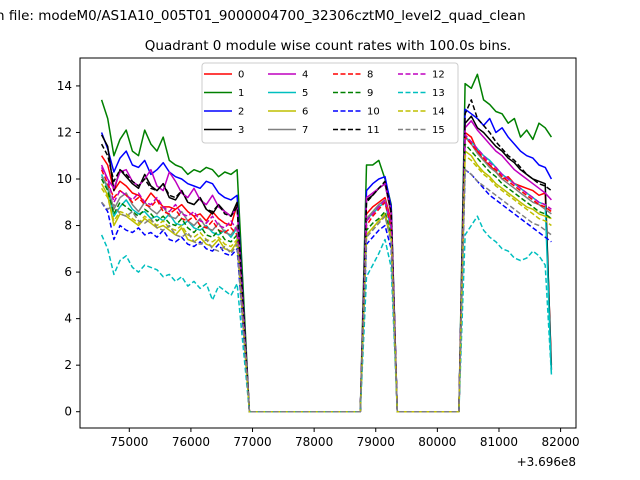  What do you see at coordinates (561, 442) in the screenshot?
I see `x-tick-label: 82000` at bounding box center [561, 442].